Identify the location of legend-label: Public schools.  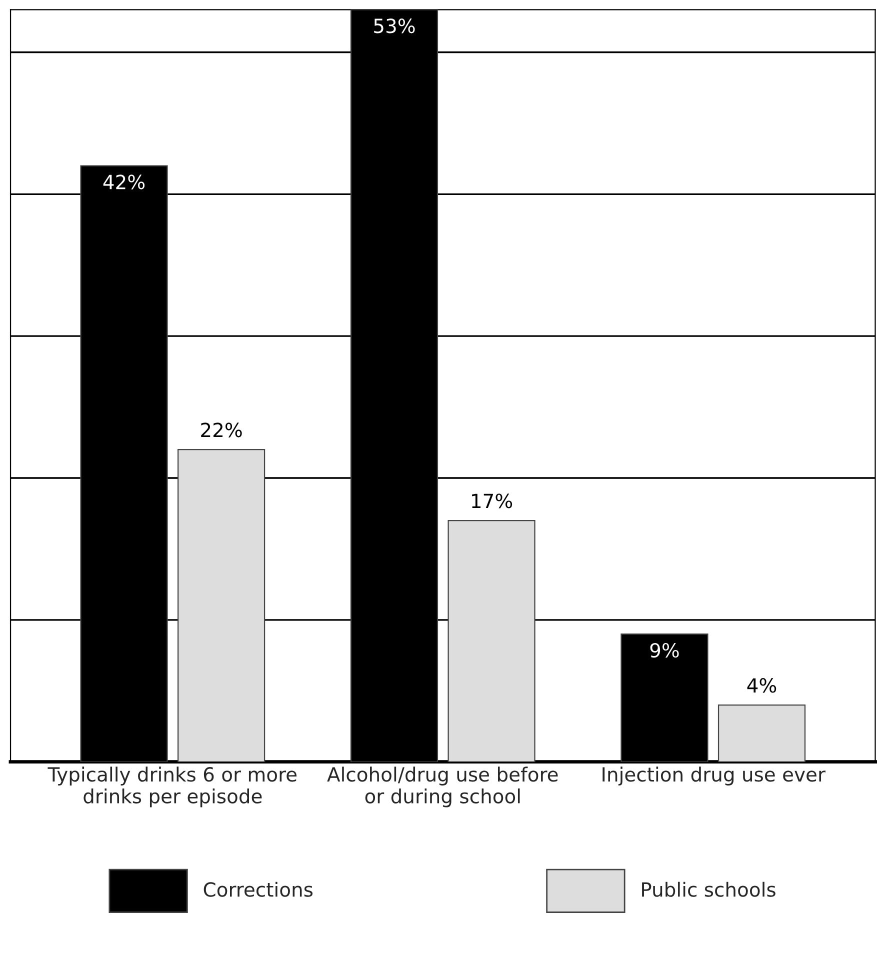
(709, 889).